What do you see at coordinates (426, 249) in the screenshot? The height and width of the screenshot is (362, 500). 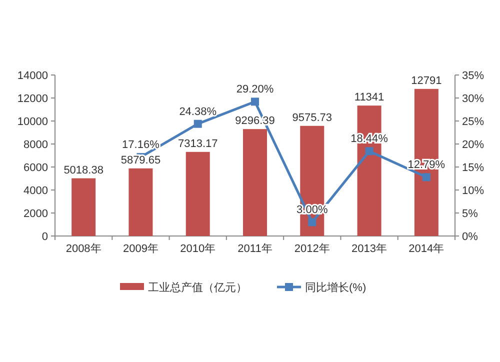 I see `x-tick-label: 2014年` at bounding box center [426, 249].